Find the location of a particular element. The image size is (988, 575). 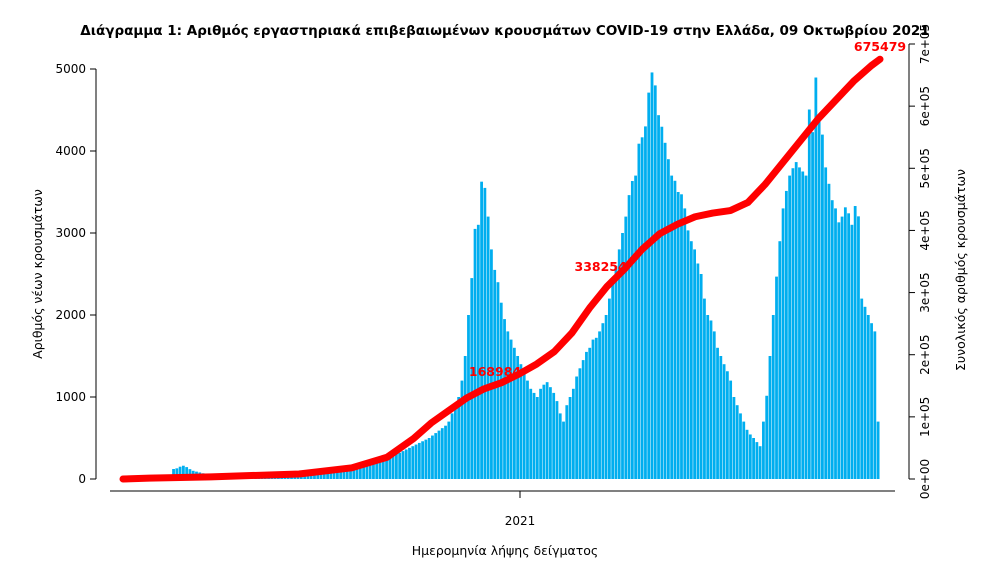

y2-tick-label: 1e+05 is located at coordinates (925, 417).